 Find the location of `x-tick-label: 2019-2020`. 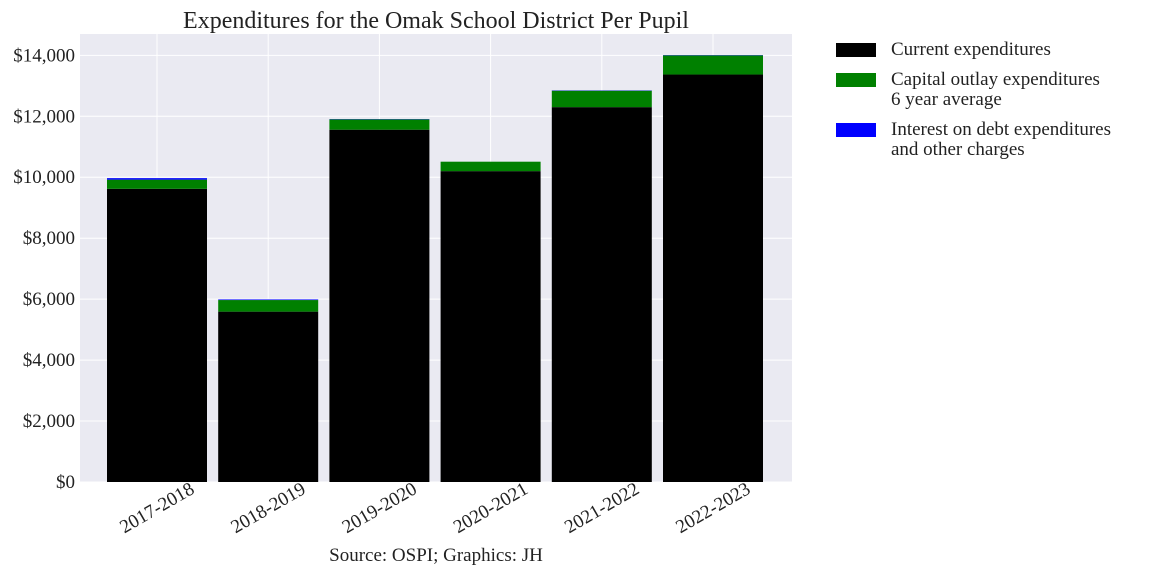

x-tick-label: 2019-2020 is located at coordinates (380, 508).